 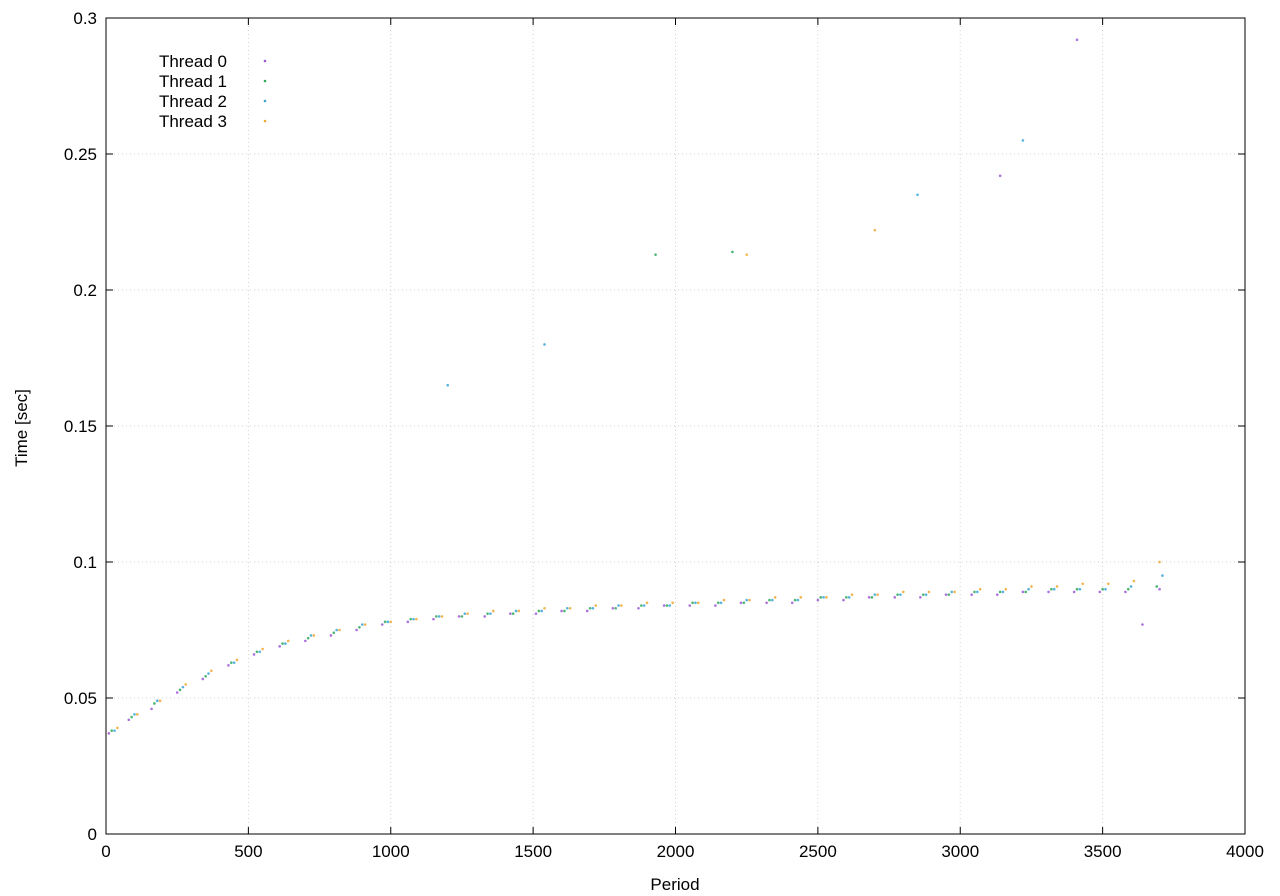 What do you see at coordinates (193, 61) in the screenshot?
I see `legend-label-thread-0: Thread 0` at bounding box center [193, 61].